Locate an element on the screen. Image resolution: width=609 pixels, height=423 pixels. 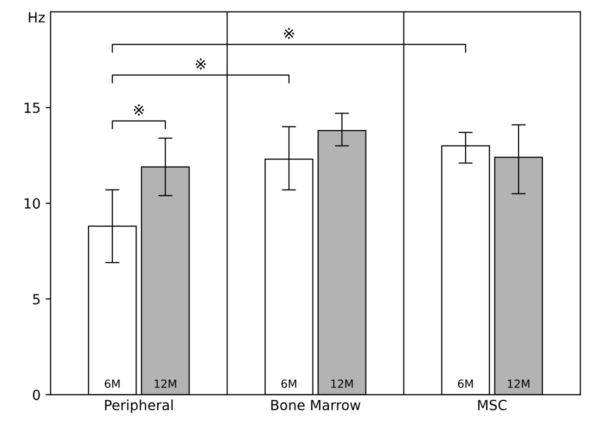
x-tick-label: Bone Marrow is located at coordinates (315, 405).